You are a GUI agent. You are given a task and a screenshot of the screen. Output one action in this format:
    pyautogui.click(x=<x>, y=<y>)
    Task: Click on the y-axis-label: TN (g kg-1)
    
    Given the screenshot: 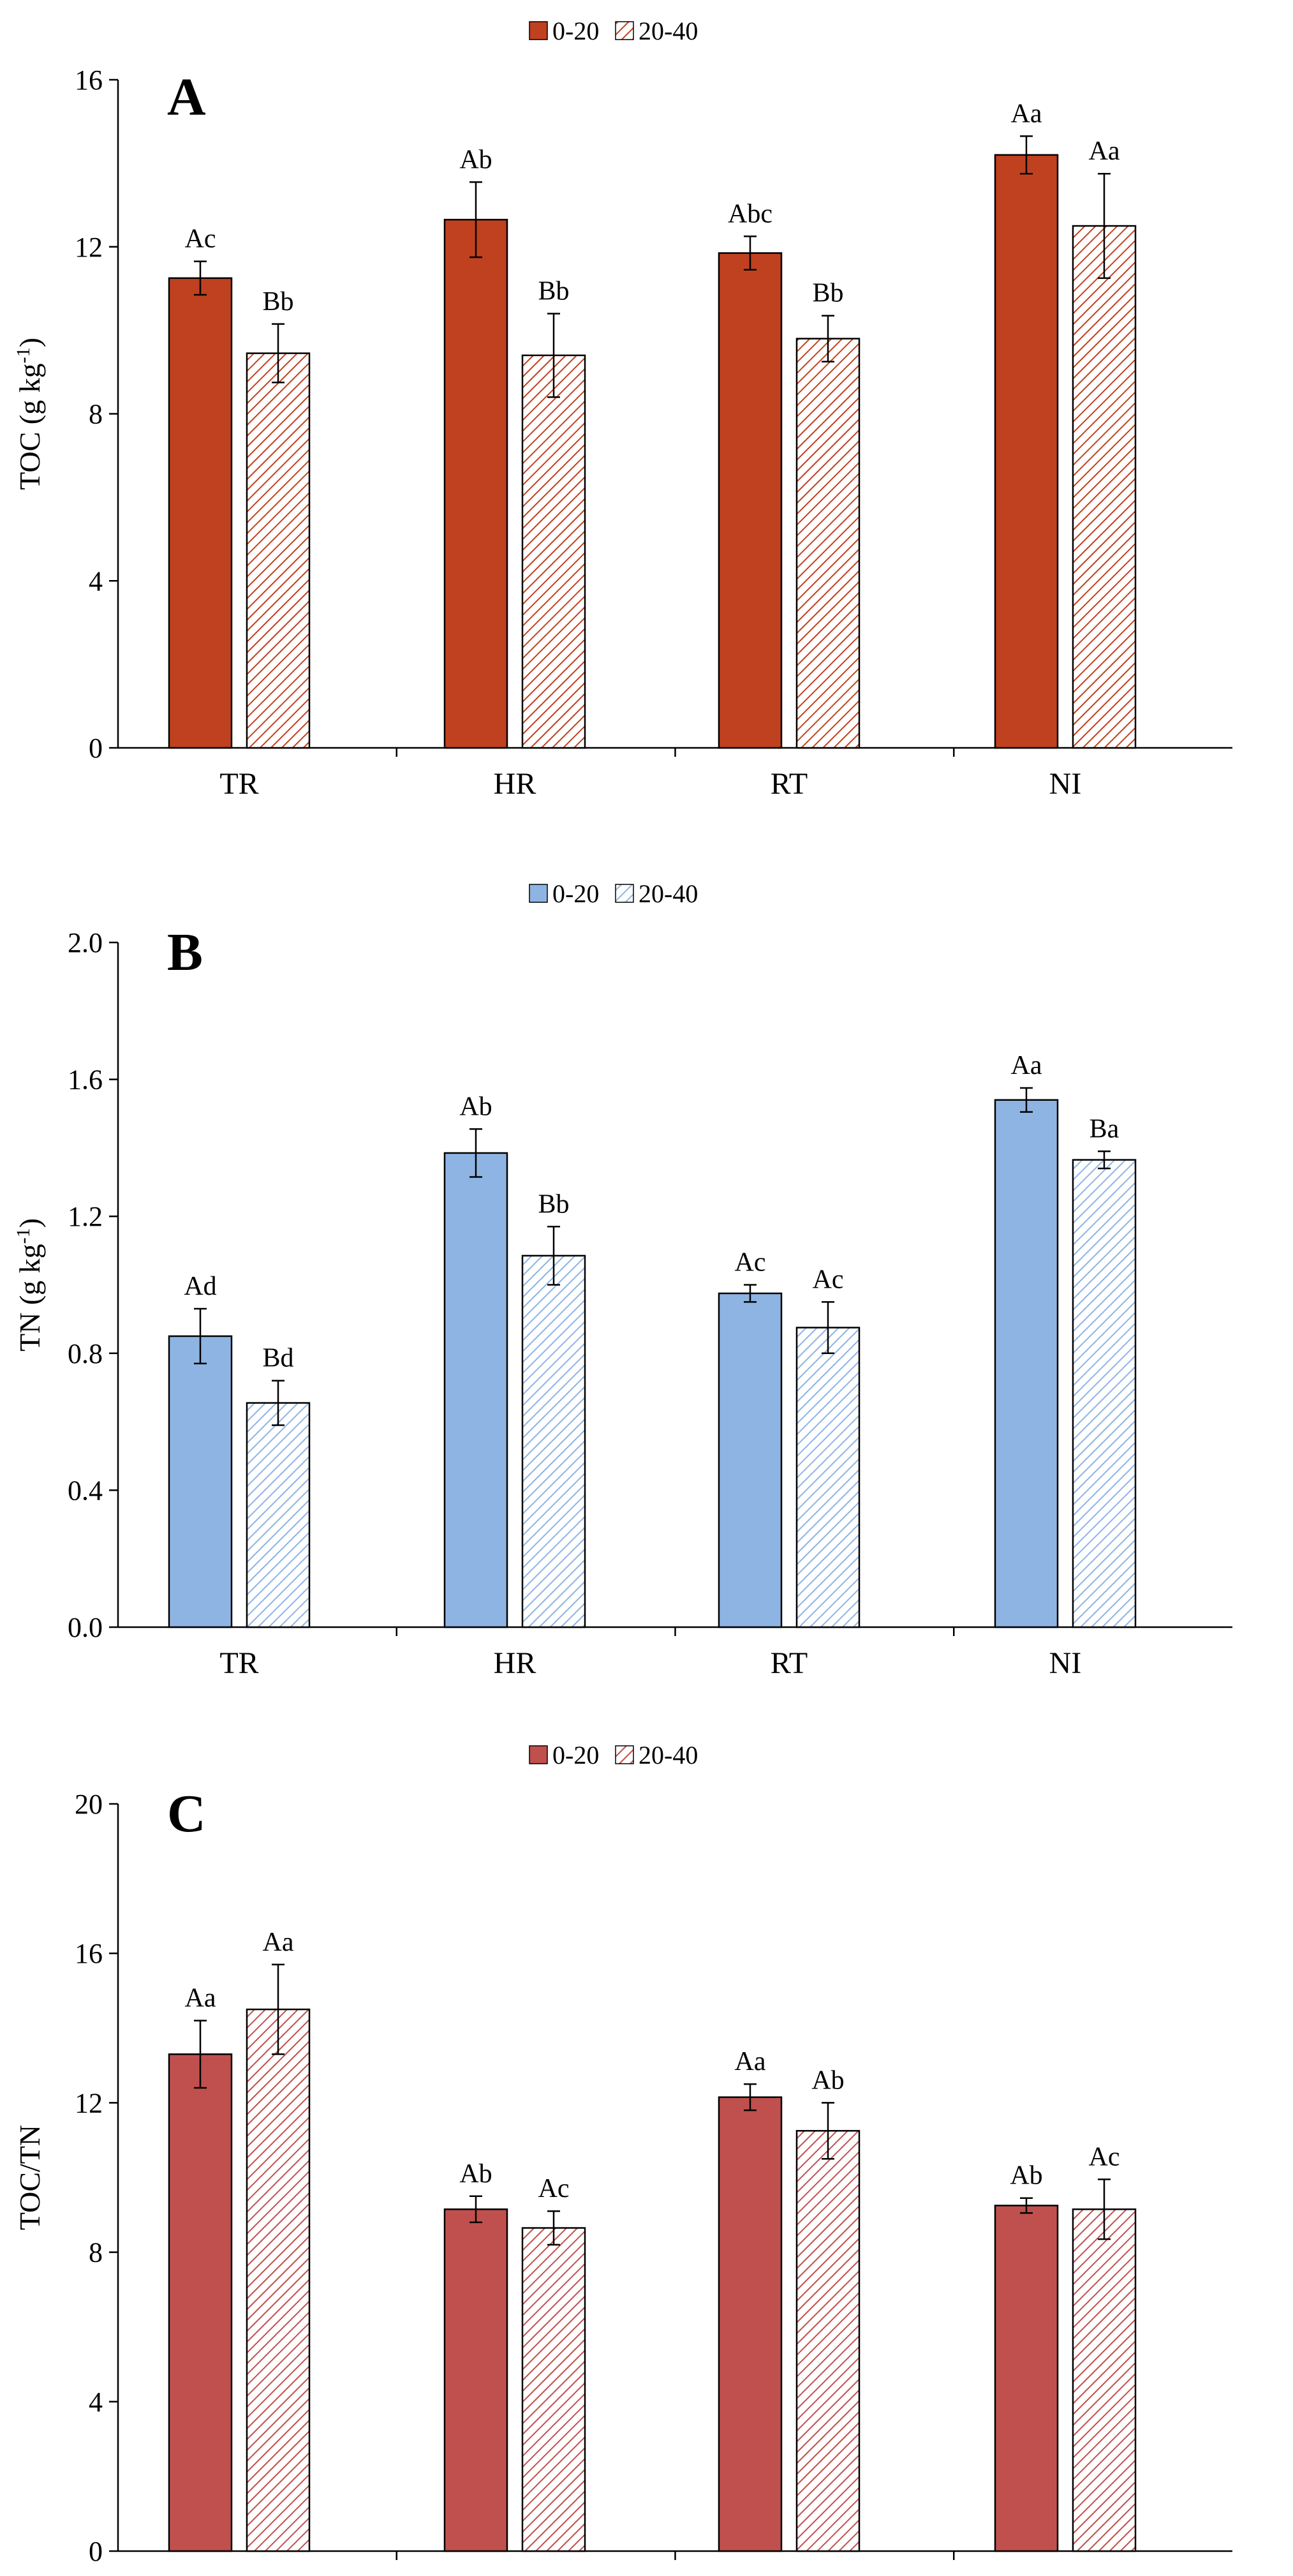 What is the action you would take?
    pyautogui.click(x=29, y=1284)
    